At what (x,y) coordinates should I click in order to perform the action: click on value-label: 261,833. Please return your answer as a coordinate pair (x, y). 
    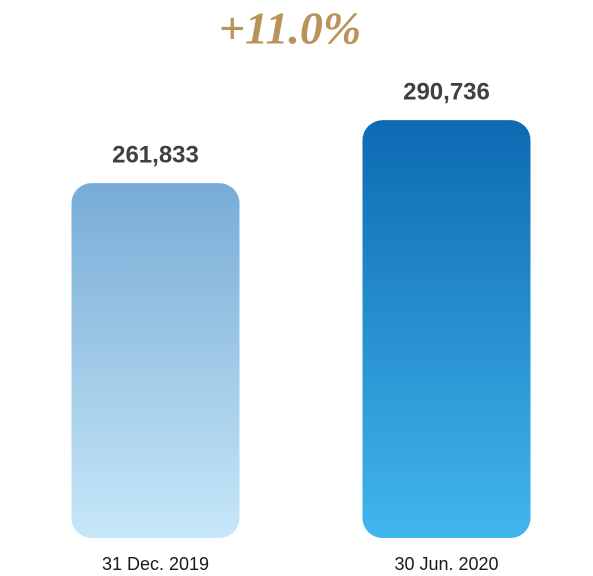
    Looking at the image, I should click on (155, 155).